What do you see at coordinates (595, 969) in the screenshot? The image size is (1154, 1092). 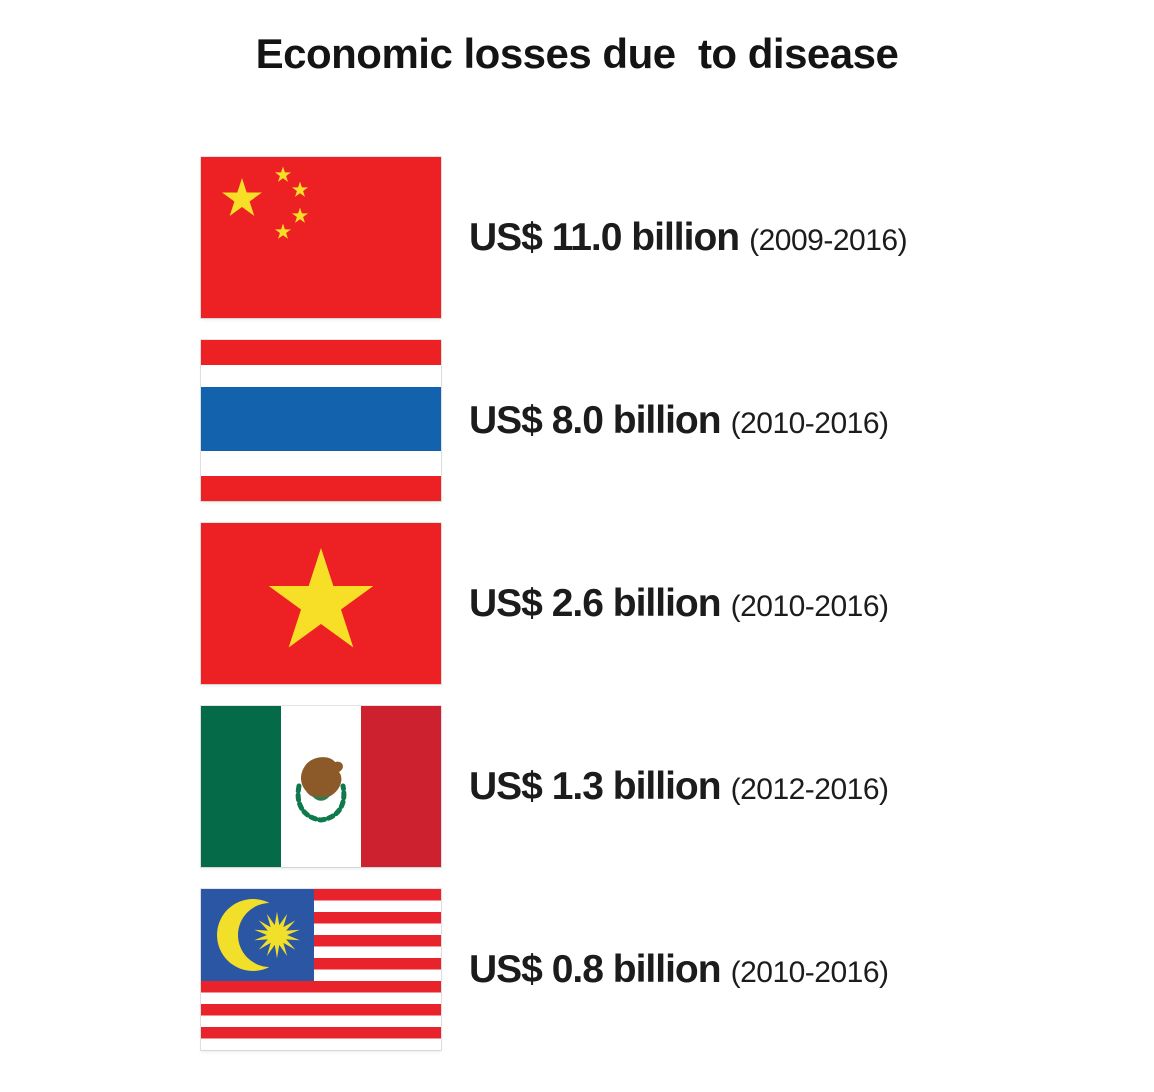 I see `amount-text: US$ 0.8 billion` at bounding box center [595, 969].